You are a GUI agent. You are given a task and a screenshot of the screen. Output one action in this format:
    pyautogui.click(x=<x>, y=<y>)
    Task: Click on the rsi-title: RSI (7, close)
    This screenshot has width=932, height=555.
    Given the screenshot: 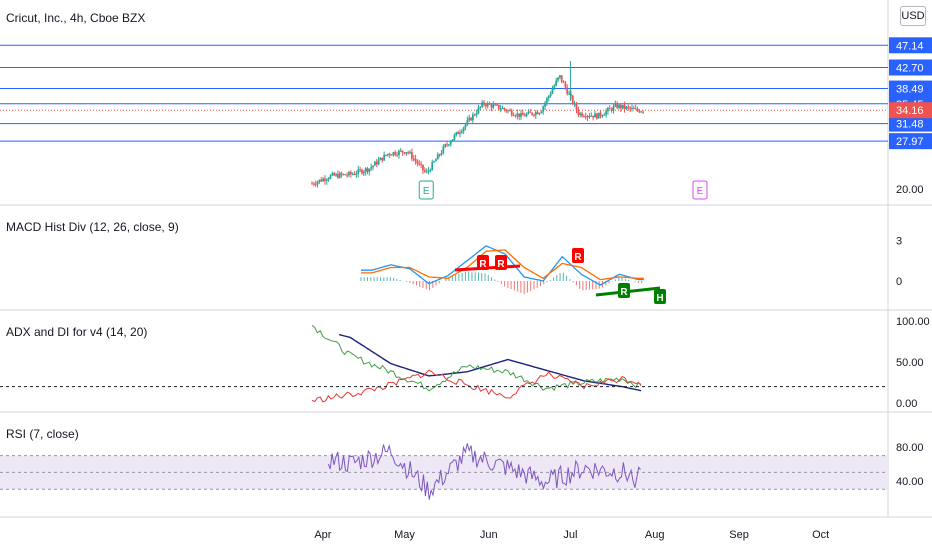 What is the action you would take?
    pyautogui.click(x=42, y=434)
    